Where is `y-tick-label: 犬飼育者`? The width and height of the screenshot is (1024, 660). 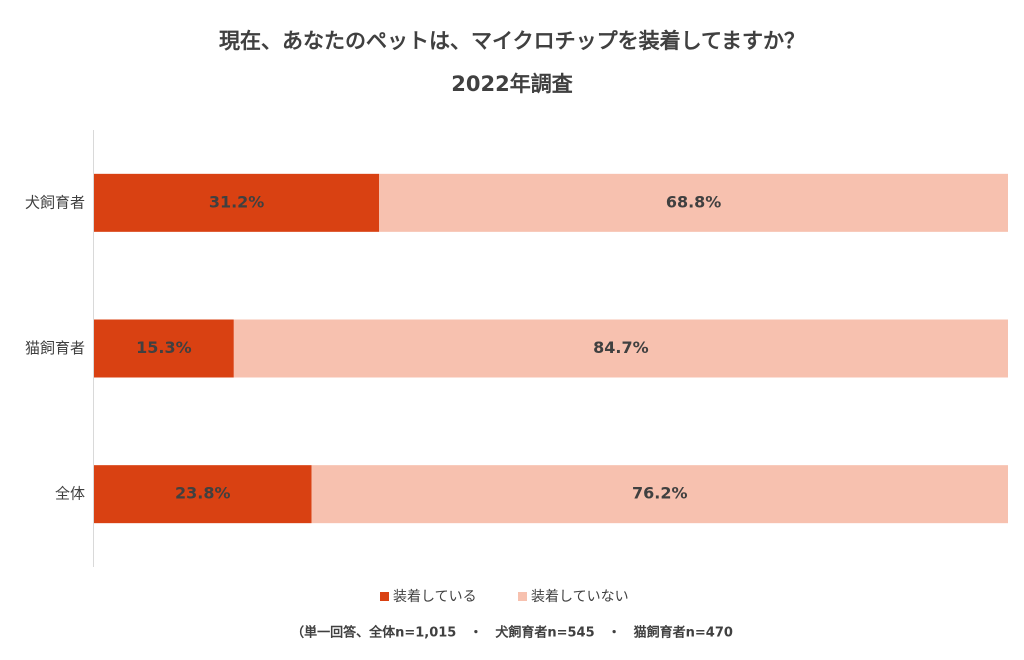
y-tick-label: 犬飼育者 is located at coordinates (55, 202).